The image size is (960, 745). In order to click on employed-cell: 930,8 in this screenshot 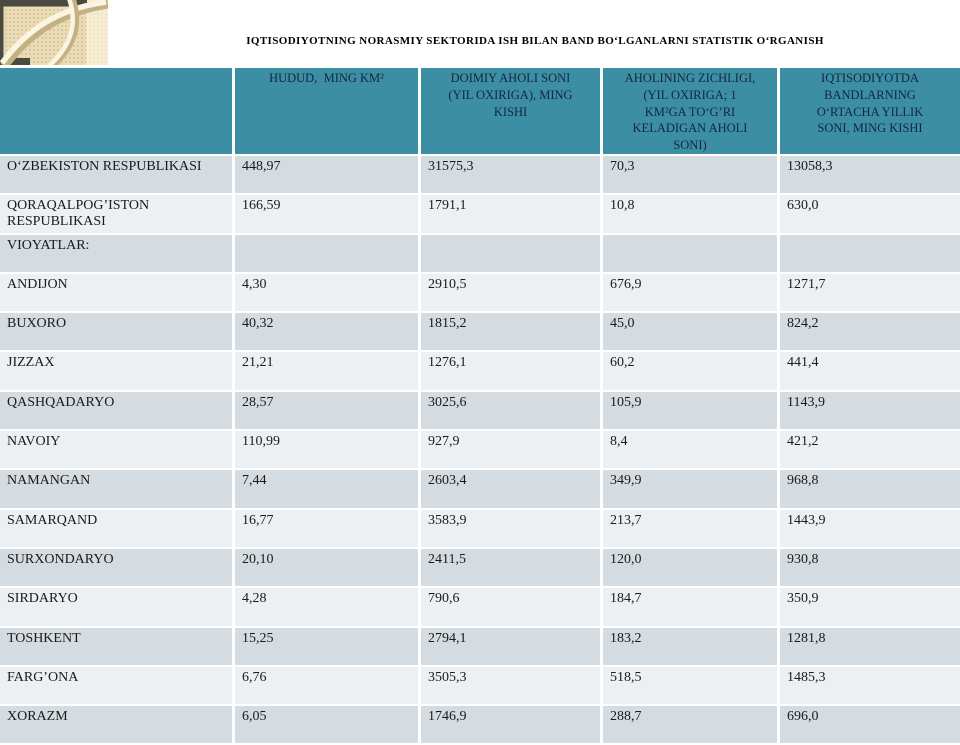, I will do `click(870, 567)`.